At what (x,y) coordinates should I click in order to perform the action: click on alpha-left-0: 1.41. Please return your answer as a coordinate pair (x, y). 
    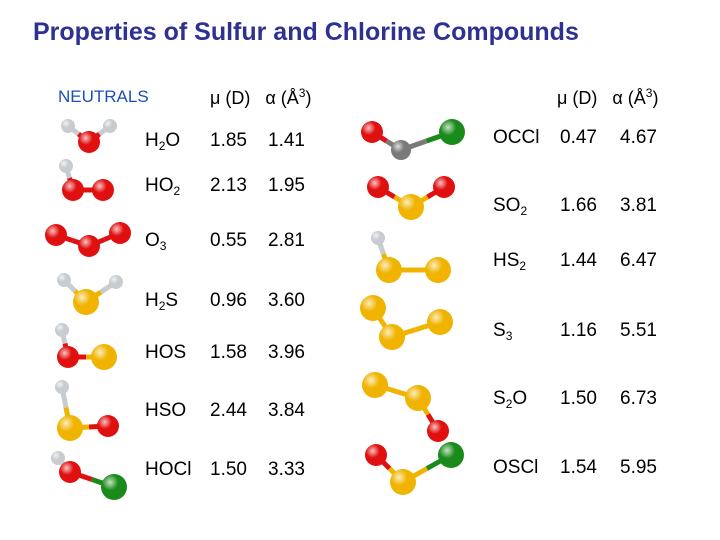
    Looking at the image, I should click on (286, 140).